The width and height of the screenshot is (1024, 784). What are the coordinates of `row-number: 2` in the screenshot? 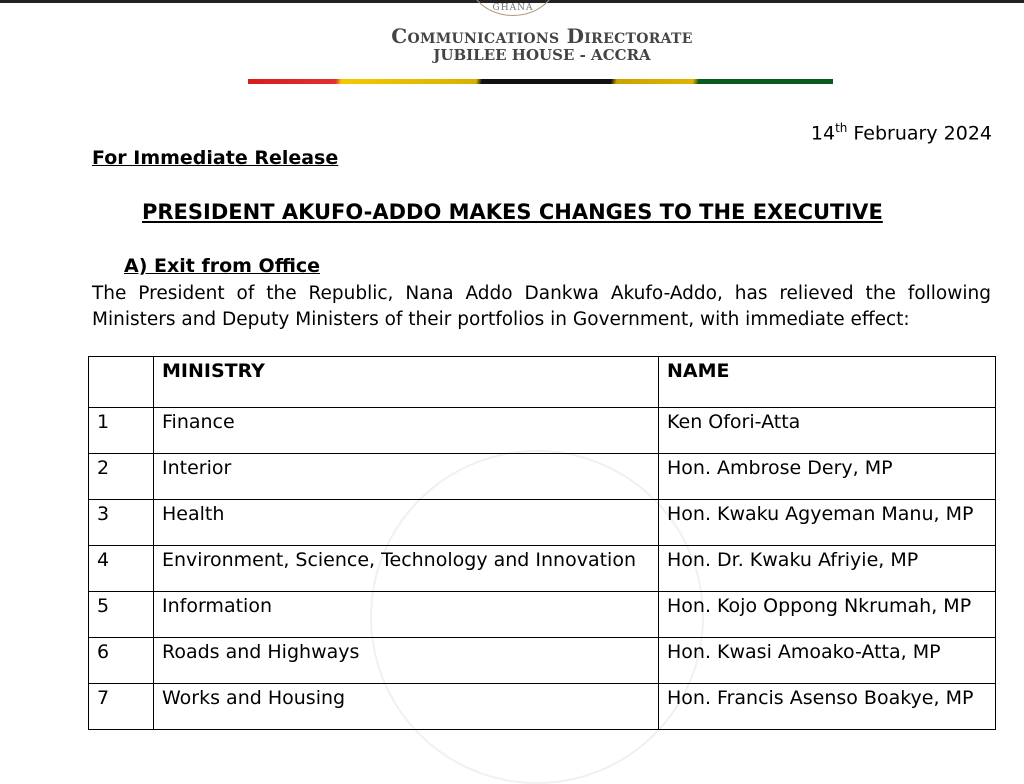 It's located at (121, 476).